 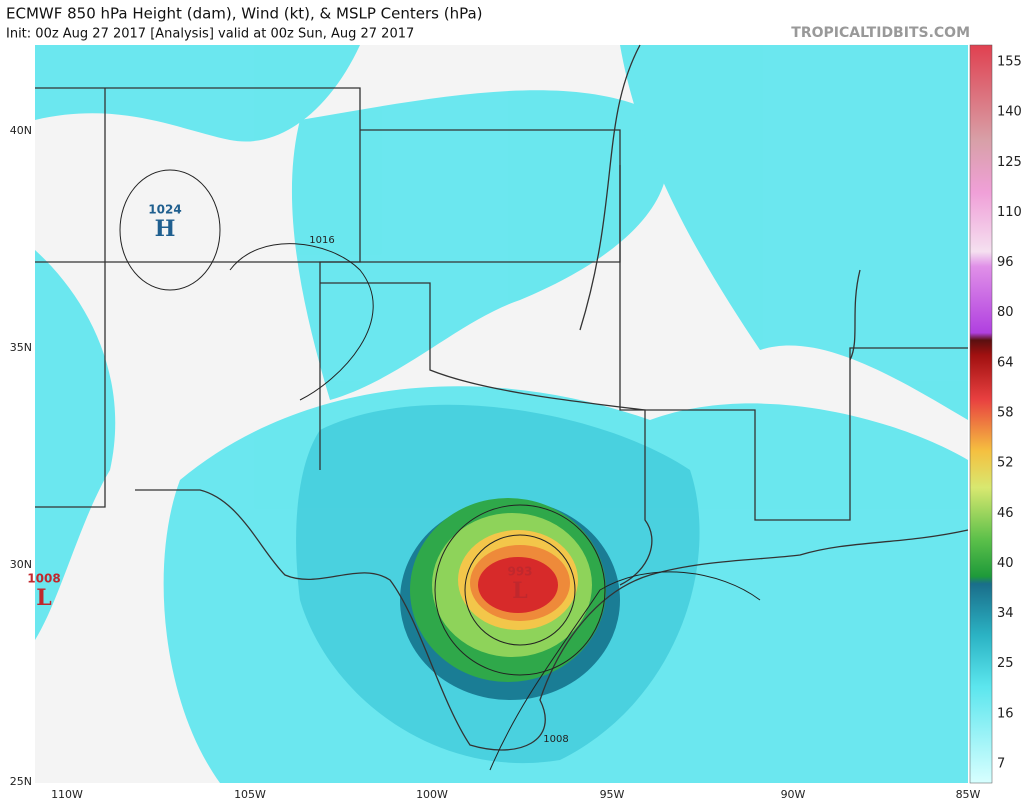 What do you see at coordinates (981, 414) in the screenshot?
I see `colorbar` at bounding box center [981, 414].